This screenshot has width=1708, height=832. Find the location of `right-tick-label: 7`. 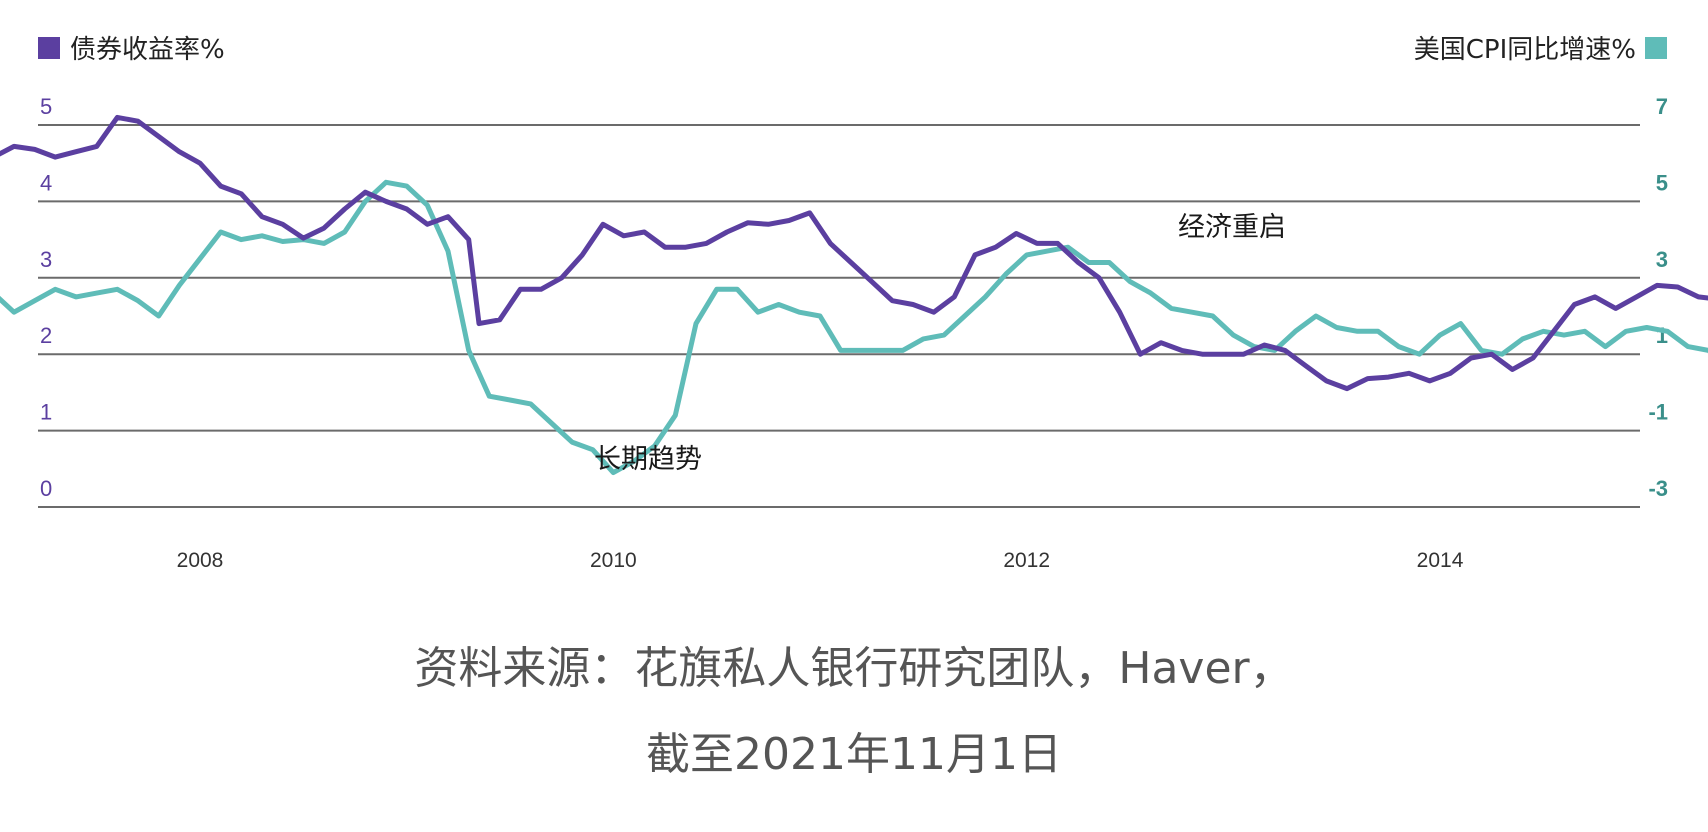

right-tick-label: 7 is located at coordinates (1662, 106).